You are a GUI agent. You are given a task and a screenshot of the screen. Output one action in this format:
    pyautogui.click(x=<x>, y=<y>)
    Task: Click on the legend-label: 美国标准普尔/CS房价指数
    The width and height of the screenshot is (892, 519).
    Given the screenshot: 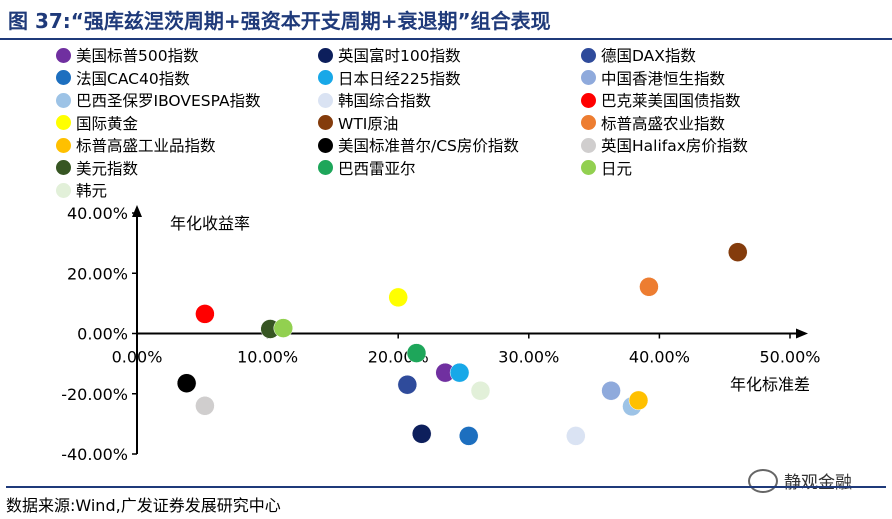 What is the action you would take?
    pyautogui.click(x=428, y=146)
    